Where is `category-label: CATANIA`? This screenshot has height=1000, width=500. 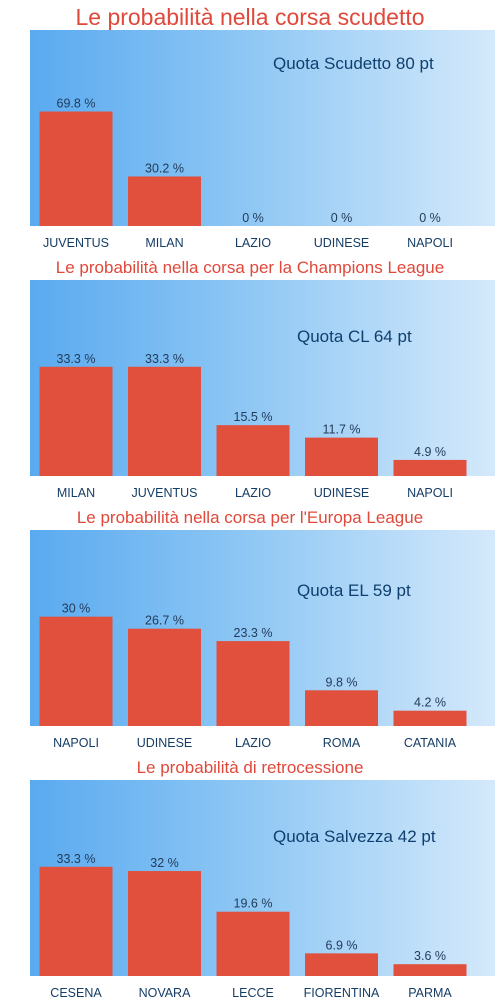 category-label: CATANIA is located at coordinates (430, 743).